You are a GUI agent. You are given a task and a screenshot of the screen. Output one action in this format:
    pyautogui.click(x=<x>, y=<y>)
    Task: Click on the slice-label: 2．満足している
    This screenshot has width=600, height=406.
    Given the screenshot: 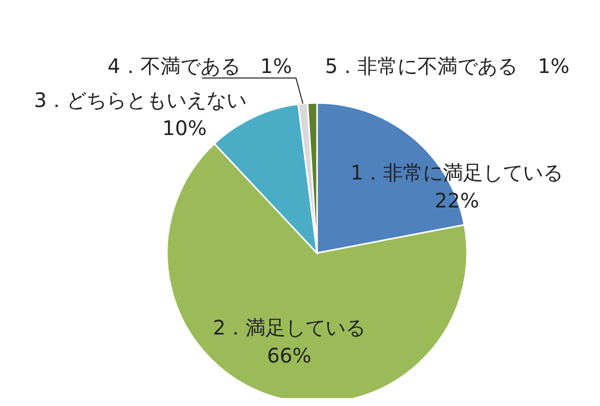 What is the action you would take?
    pyautogui.click(x=289, y=328)
    